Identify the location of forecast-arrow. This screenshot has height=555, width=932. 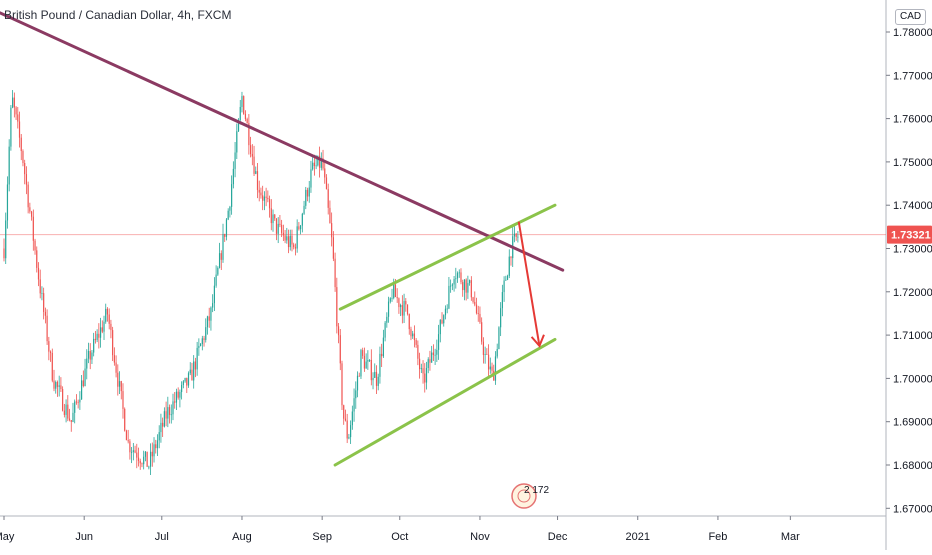
(529, 284).